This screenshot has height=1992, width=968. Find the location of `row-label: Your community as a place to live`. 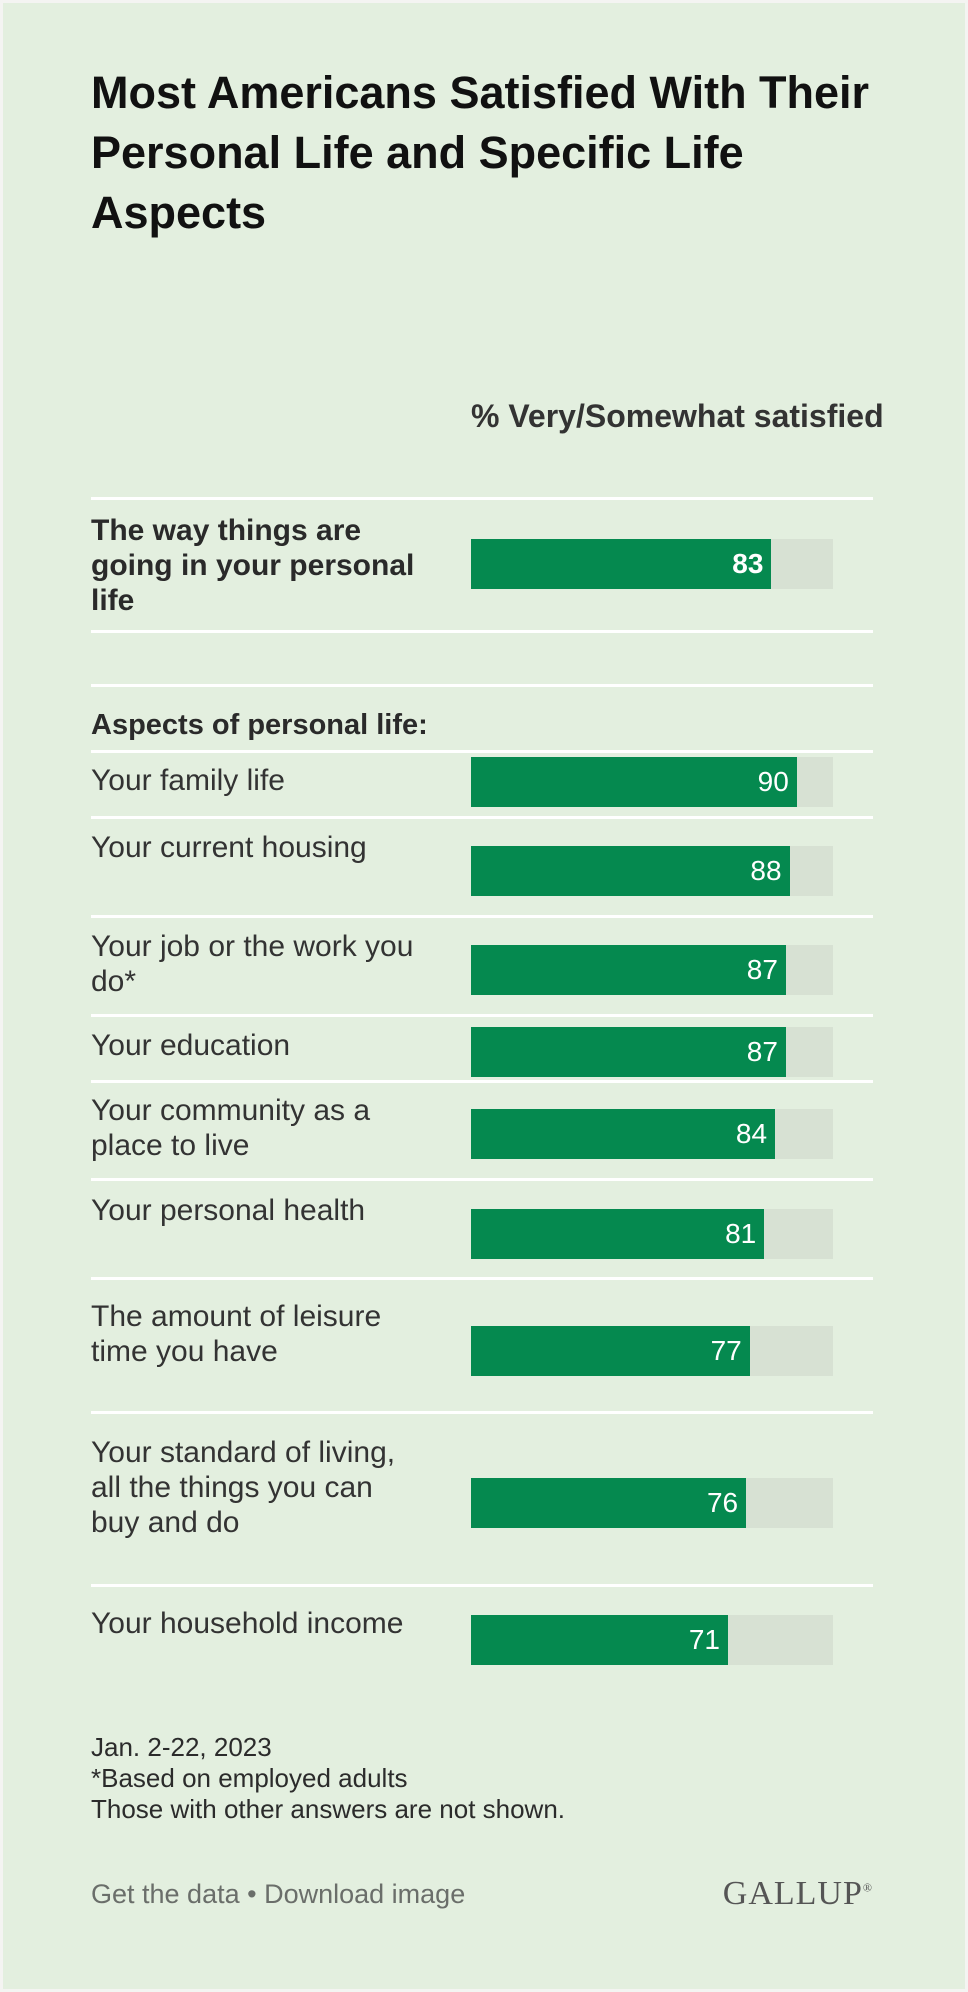

row-label: Your community as a place to live is located at coordinates (231, 1128).